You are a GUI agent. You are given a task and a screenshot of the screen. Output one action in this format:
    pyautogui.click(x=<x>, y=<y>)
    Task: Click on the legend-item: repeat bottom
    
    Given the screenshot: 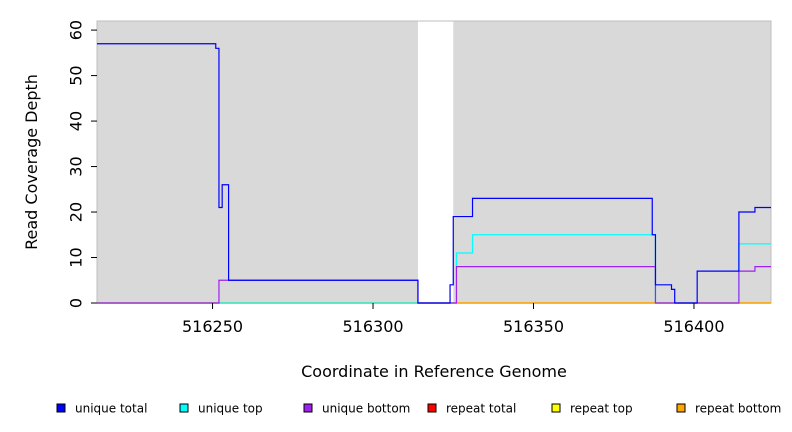 What is the action you would take?
    pyautogui.click(x=728, y=409)
    